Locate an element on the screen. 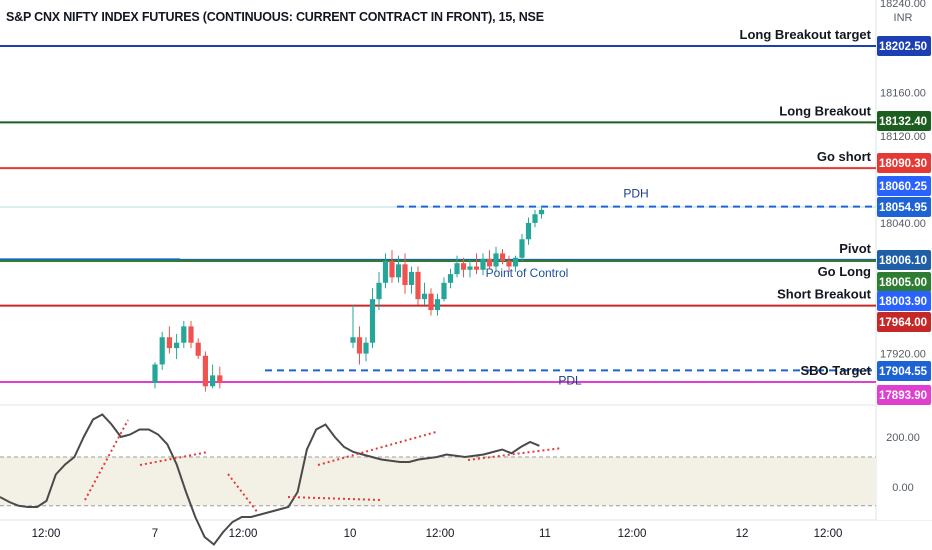 This screenshot has width=932, height=550. price-tag: 18006.10 is located at coordinates (904, 260).